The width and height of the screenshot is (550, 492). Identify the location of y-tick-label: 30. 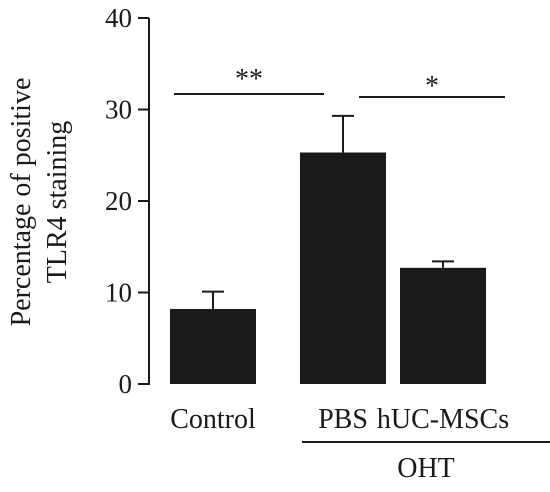
(118, 110).